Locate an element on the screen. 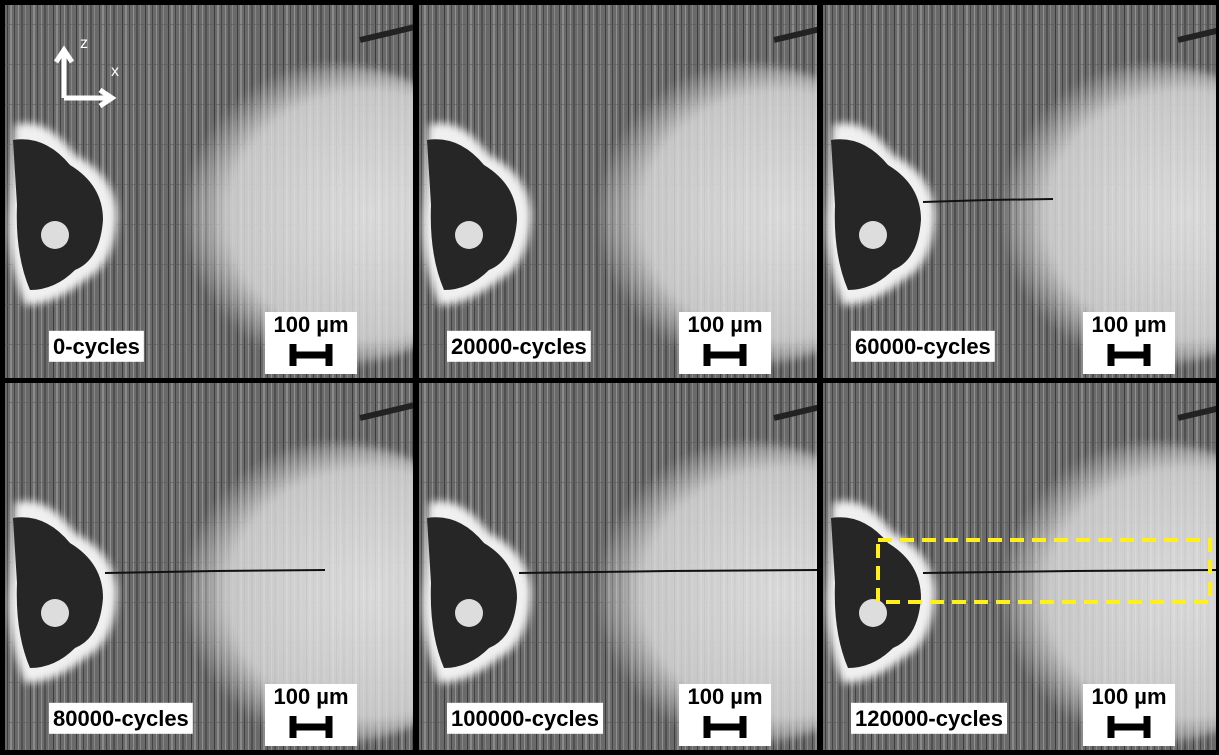  cycle-label: 100000-cycles is located at coordinates (525, 718).